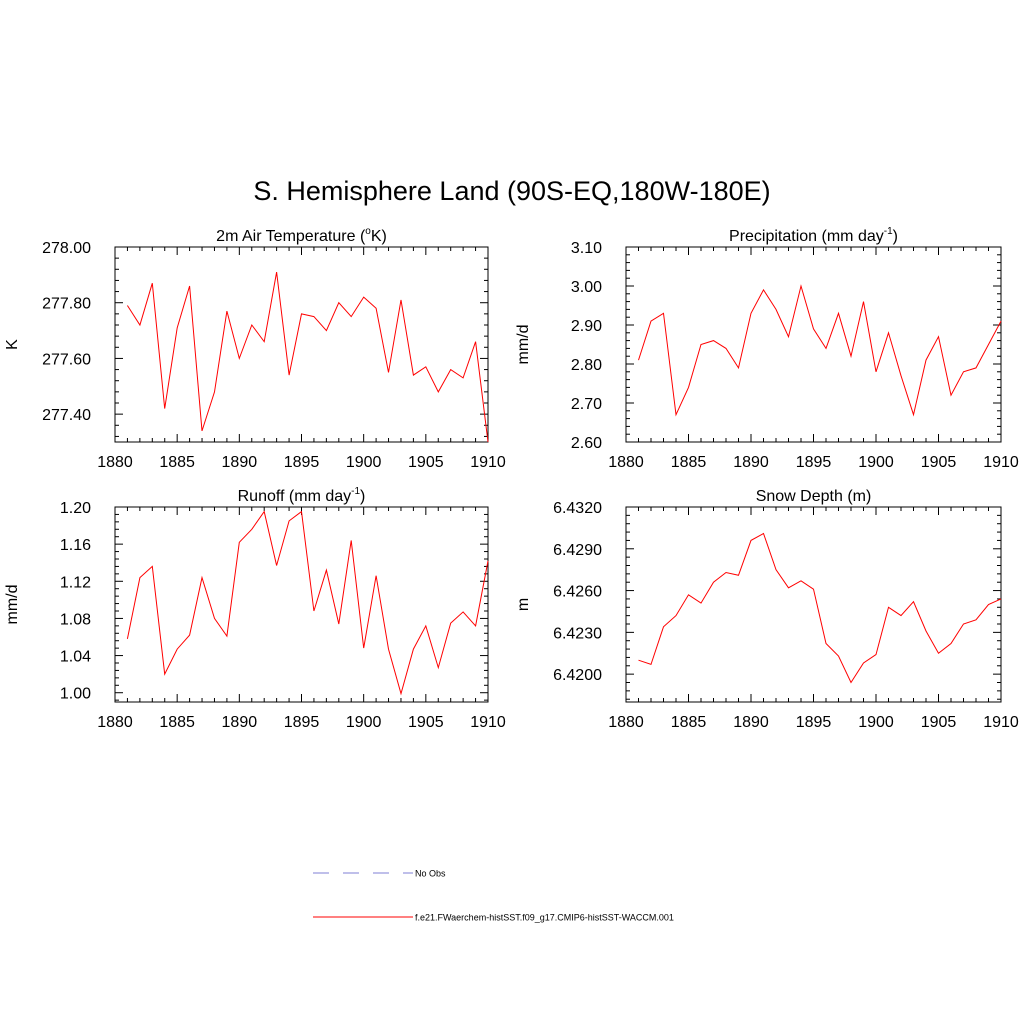  Describe the element at coordinates (586, 404) in the screenshot. I see `y-tick-label: 2.70` at that location.